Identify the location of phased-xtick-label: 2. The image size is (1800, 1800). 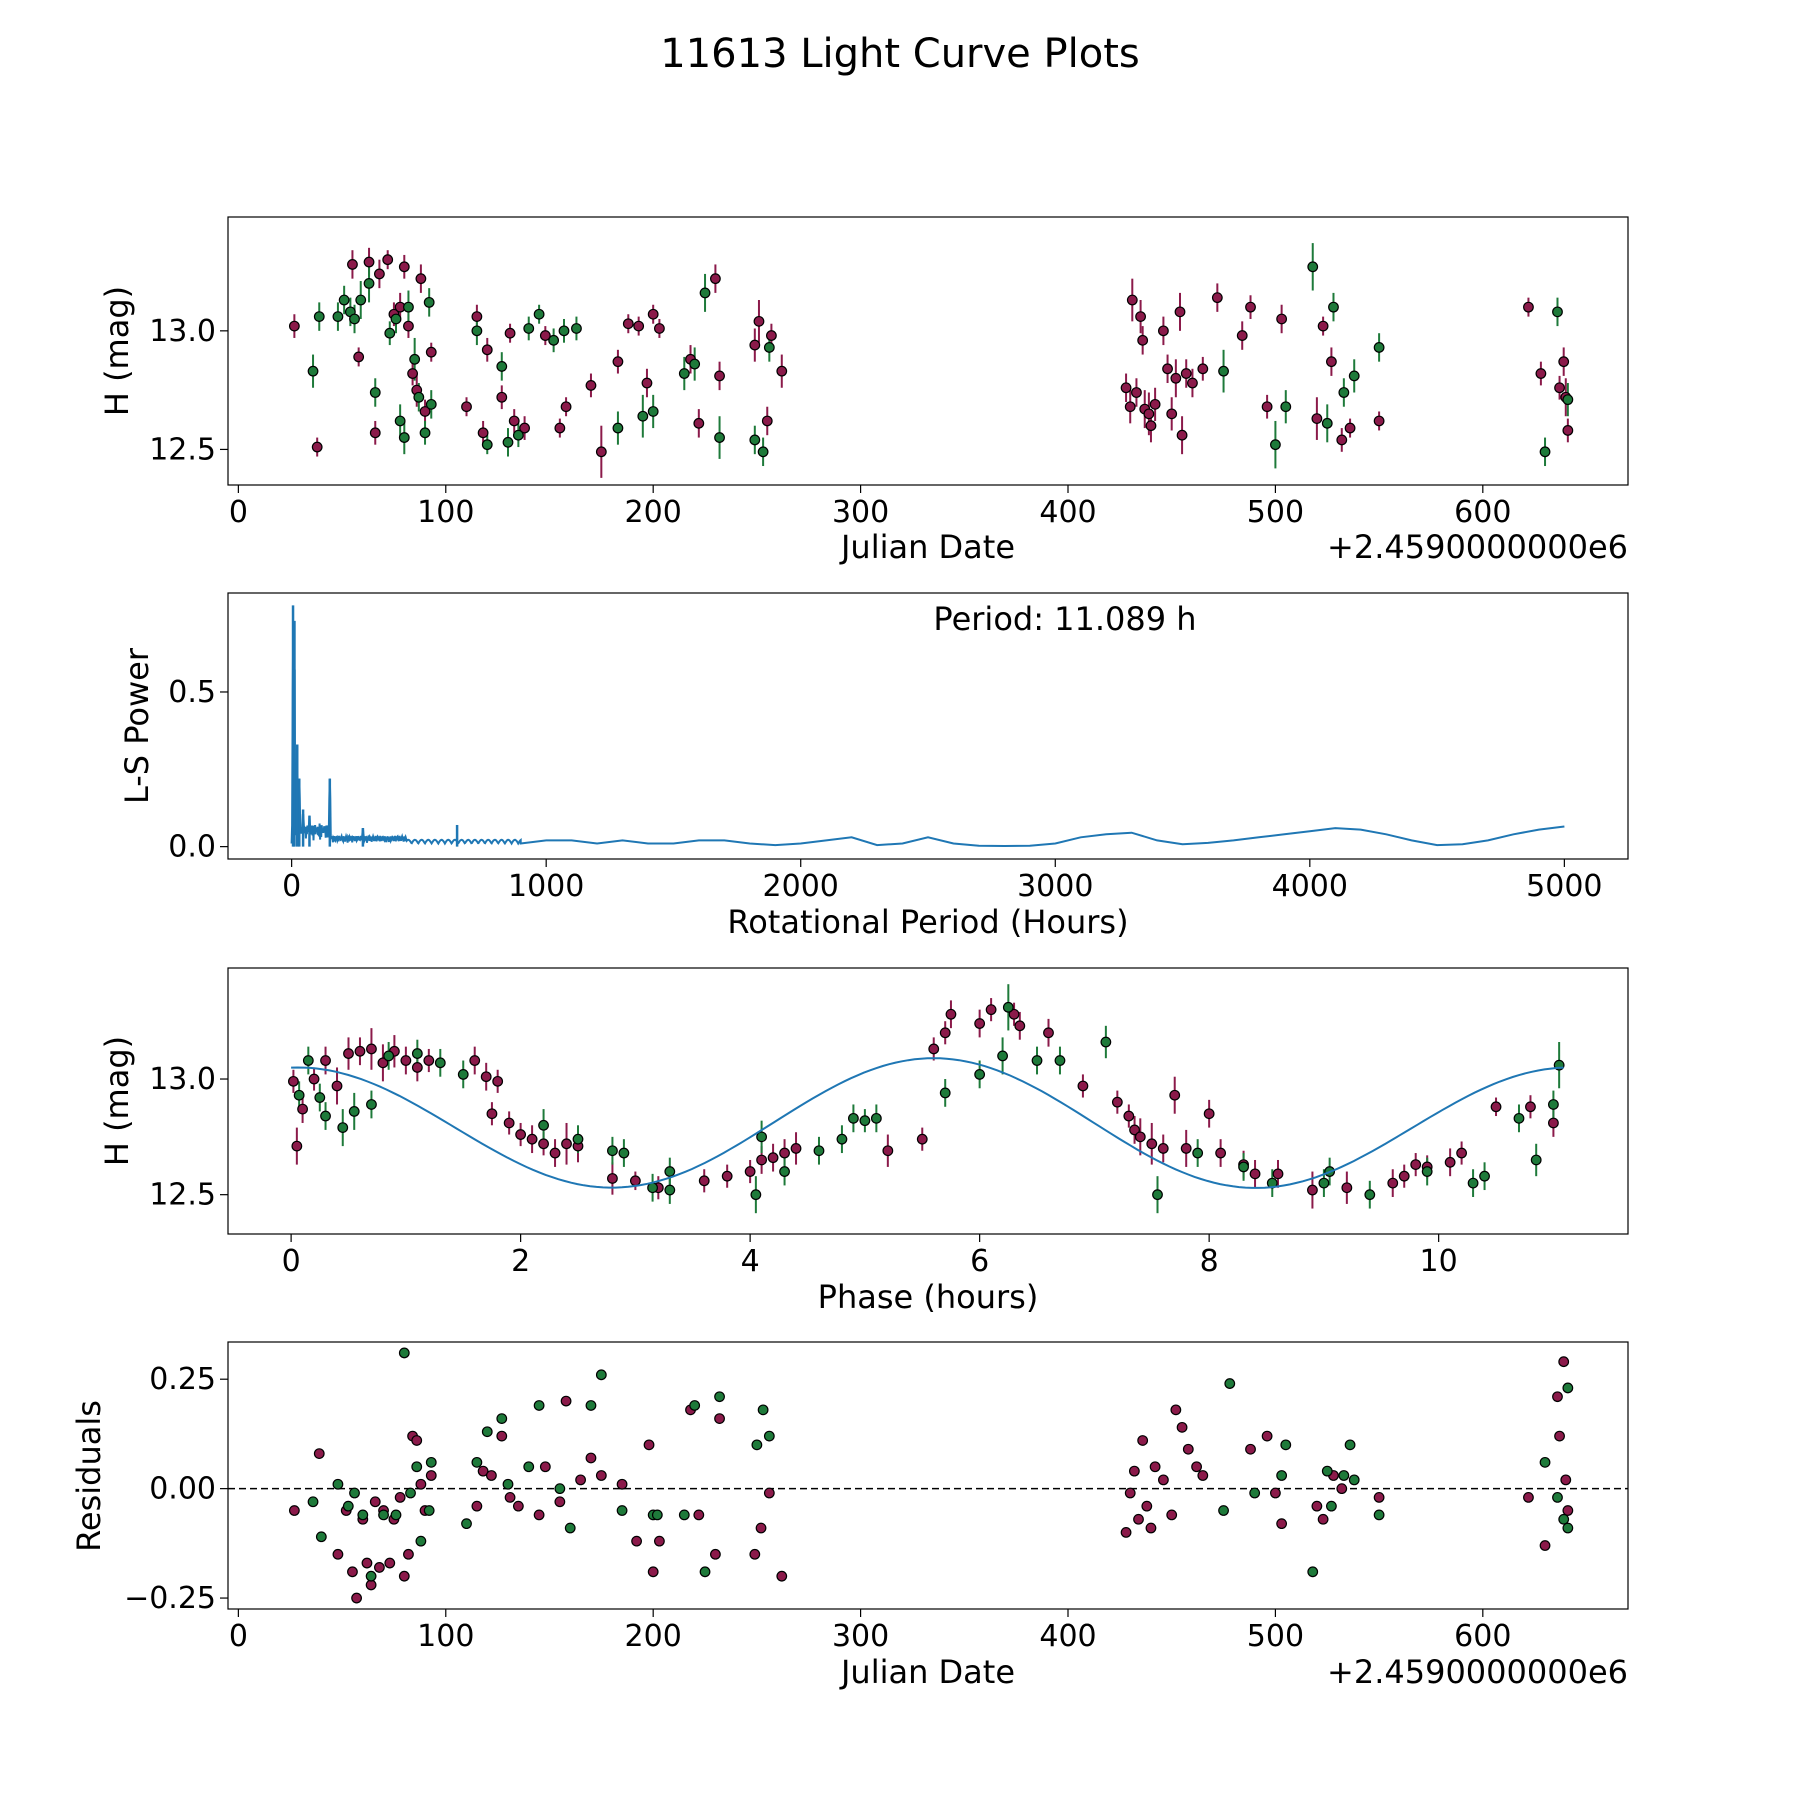
(520, 1261).